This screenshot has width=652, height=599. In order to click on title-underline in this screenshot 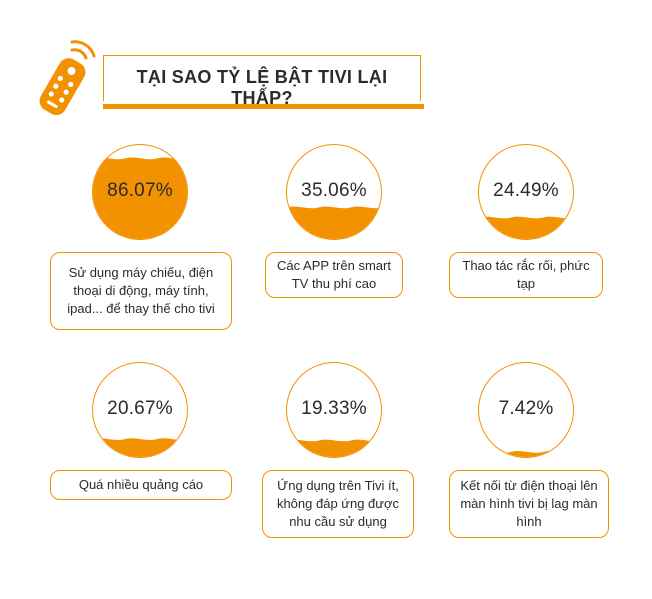, I will do `click(263, 106)`.